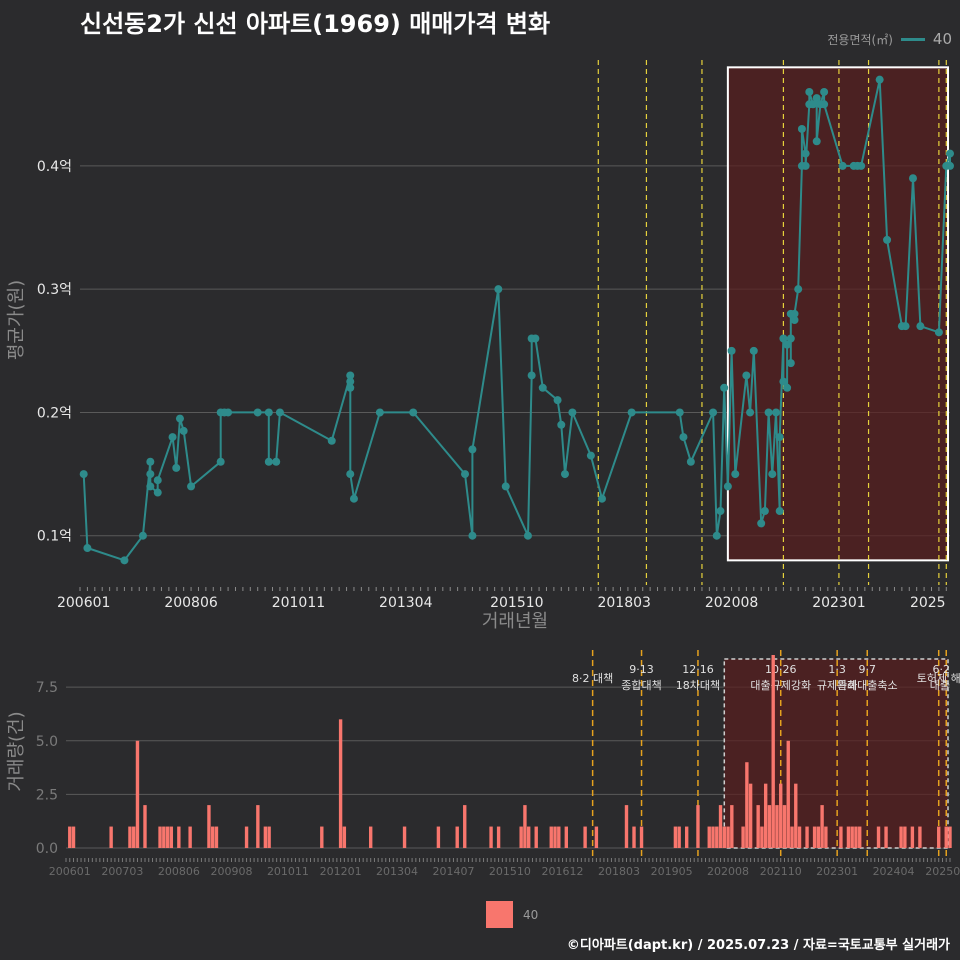  I want to click on legend-bar-swatch-icon, so click(499, 914).